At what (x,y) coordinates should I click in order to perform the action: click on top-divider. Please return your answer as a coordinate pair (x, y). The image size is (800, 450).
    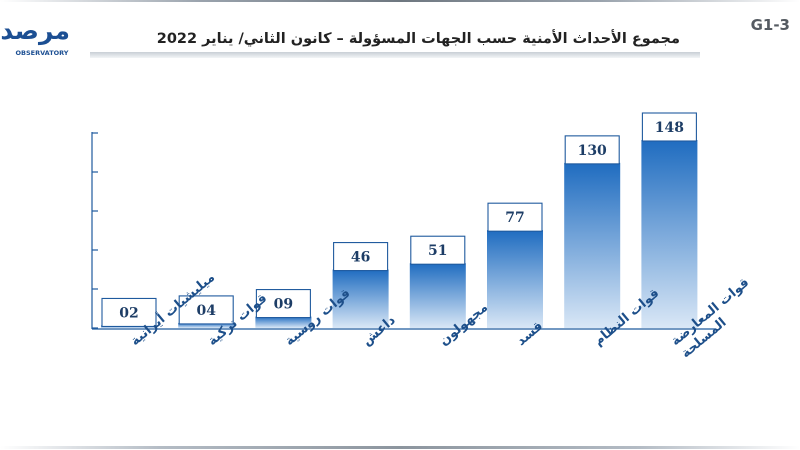
    Looking at the image, I should click on (400, 1).